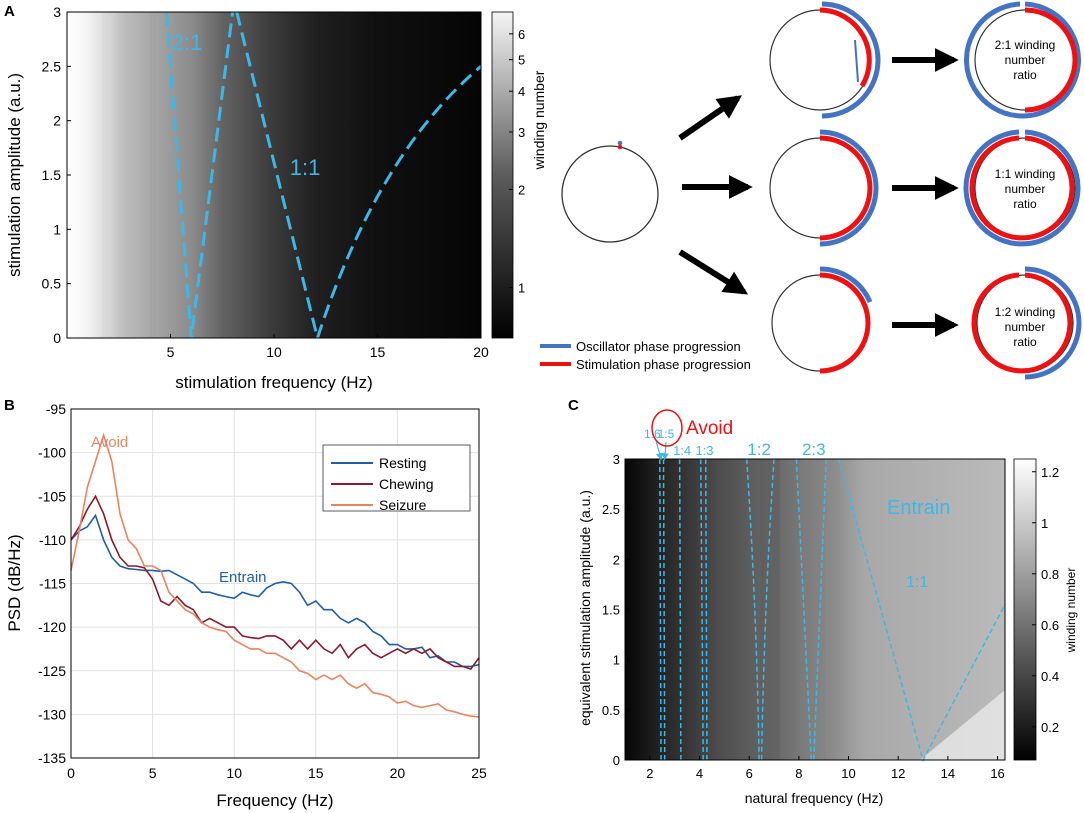 The height and width of the screenshot is (813, 1084). Describe the element at coordinates (1025, 204) in the screenshot. I see `result-label-1-1-line3: ratio` at that location.